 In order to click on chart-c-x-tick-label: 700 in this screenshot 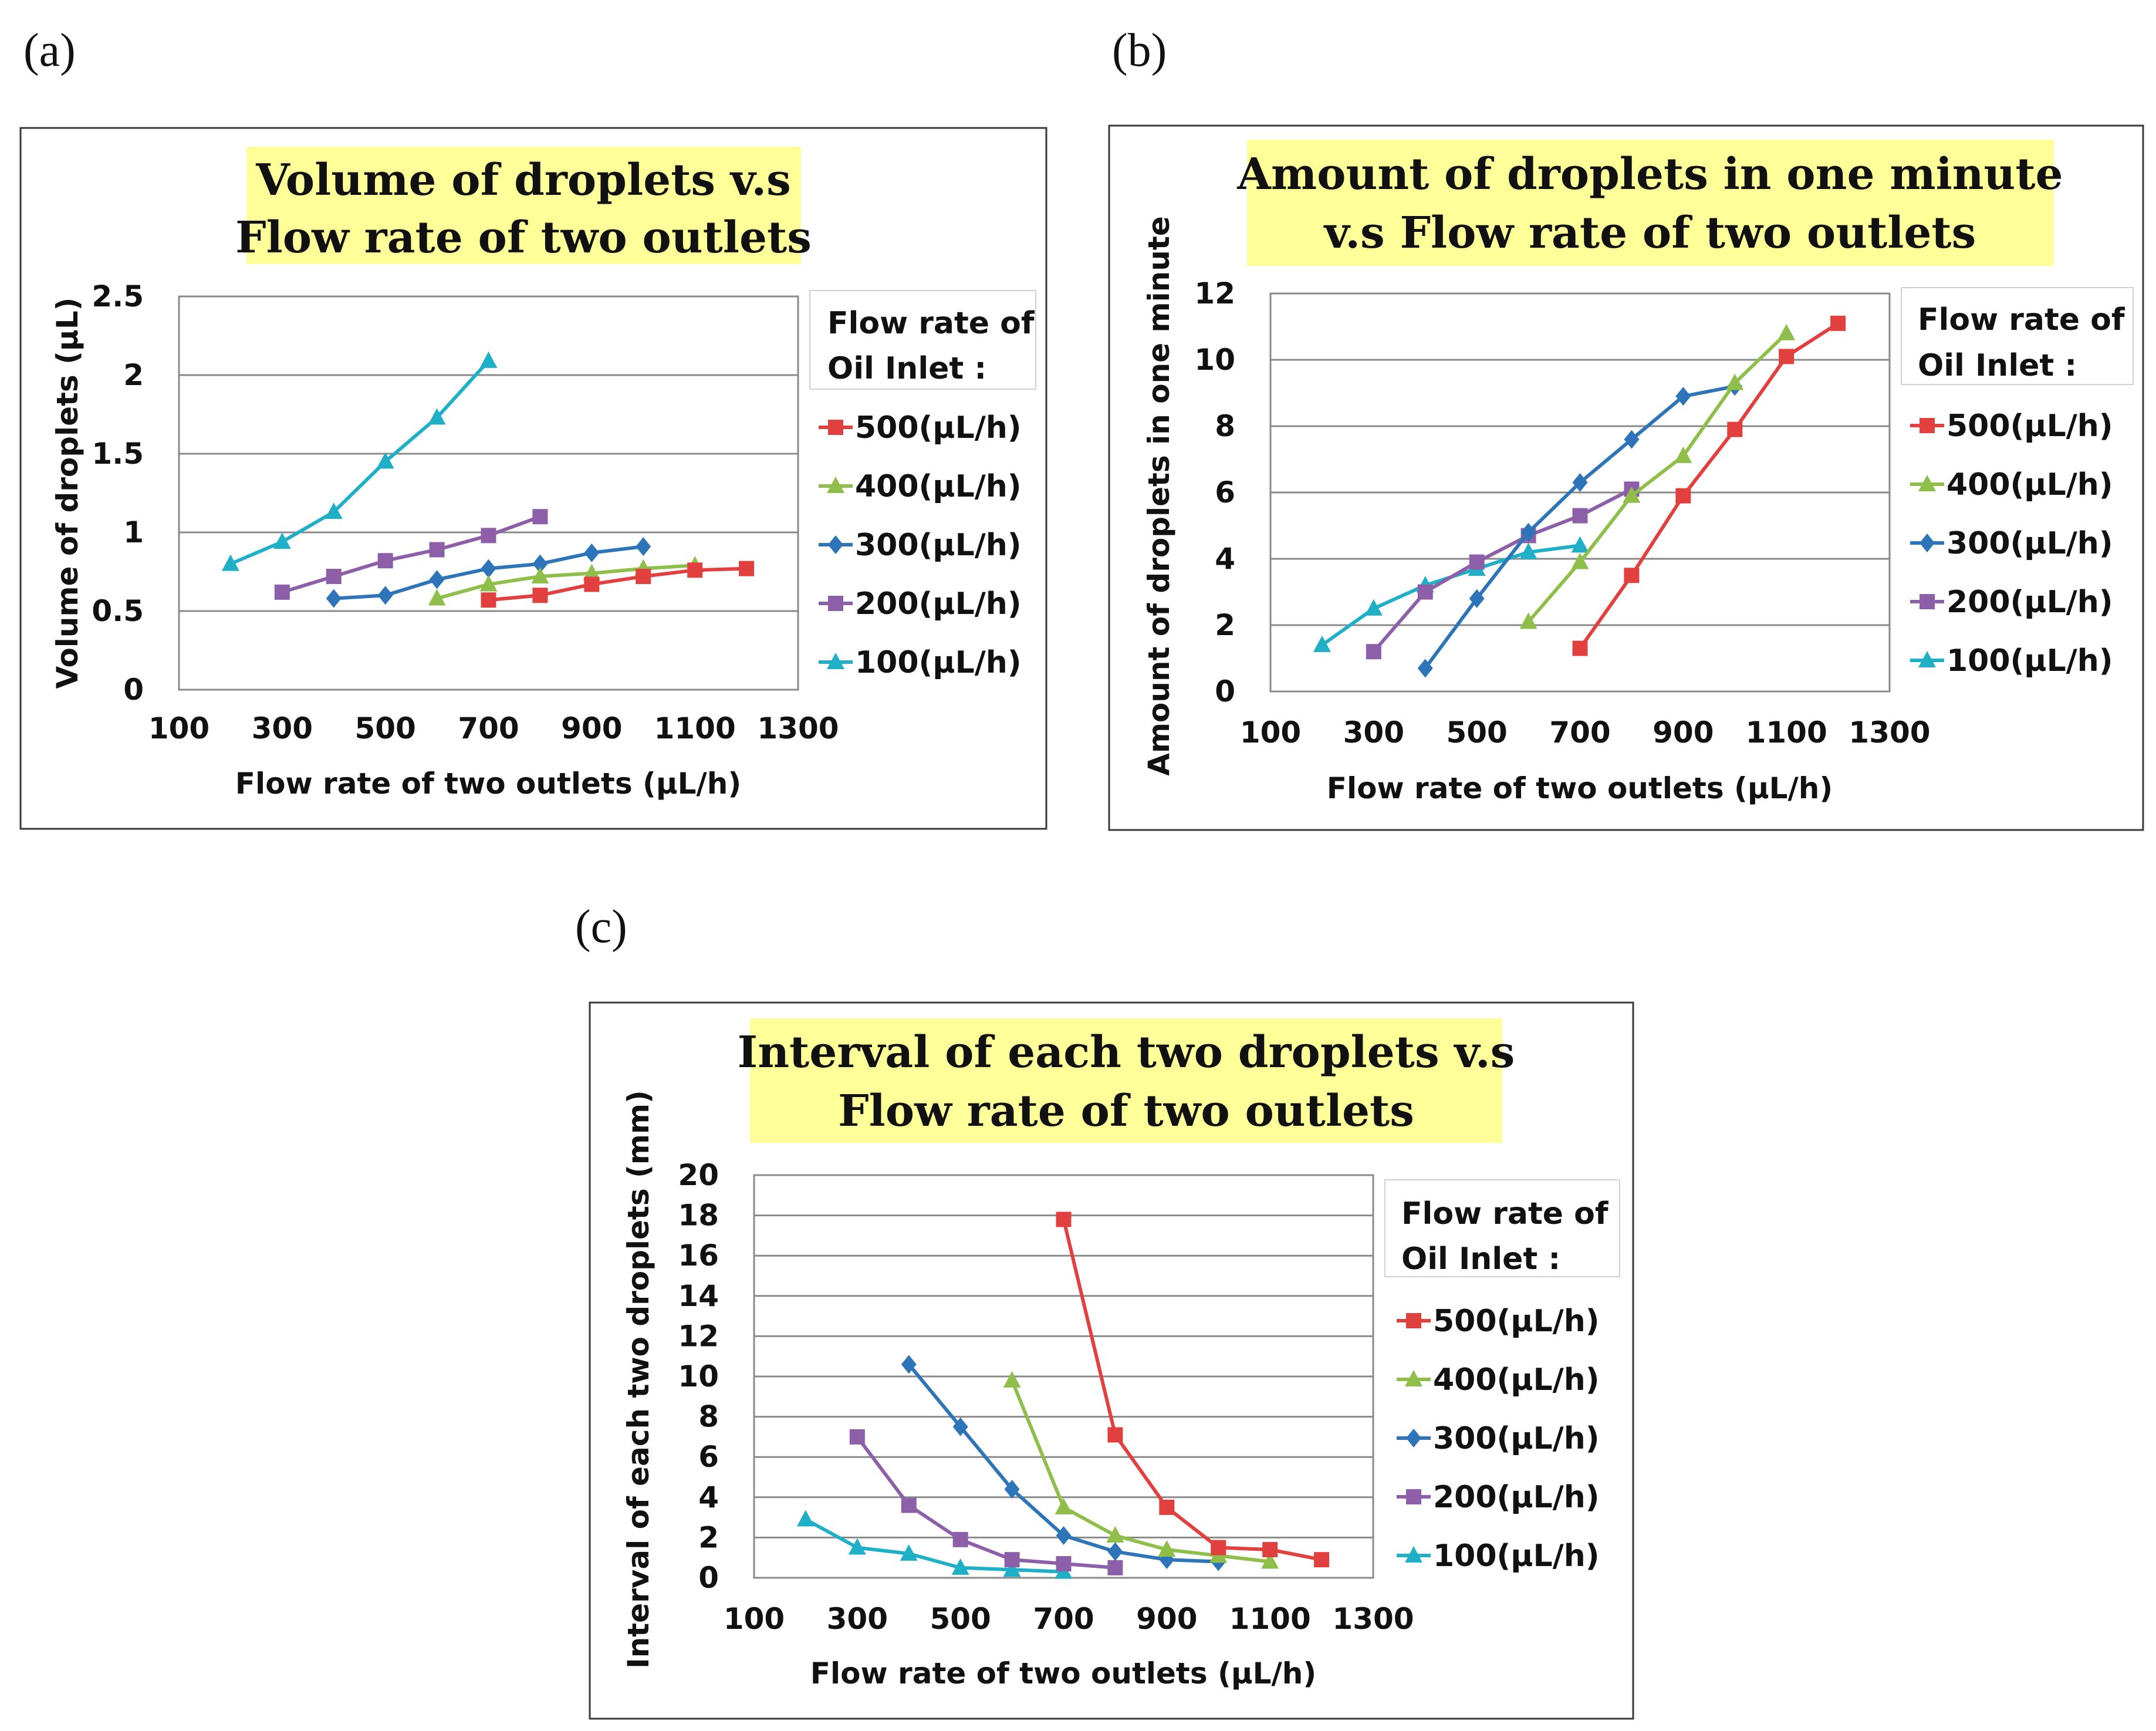, I will do `click(1063, 1619)`.